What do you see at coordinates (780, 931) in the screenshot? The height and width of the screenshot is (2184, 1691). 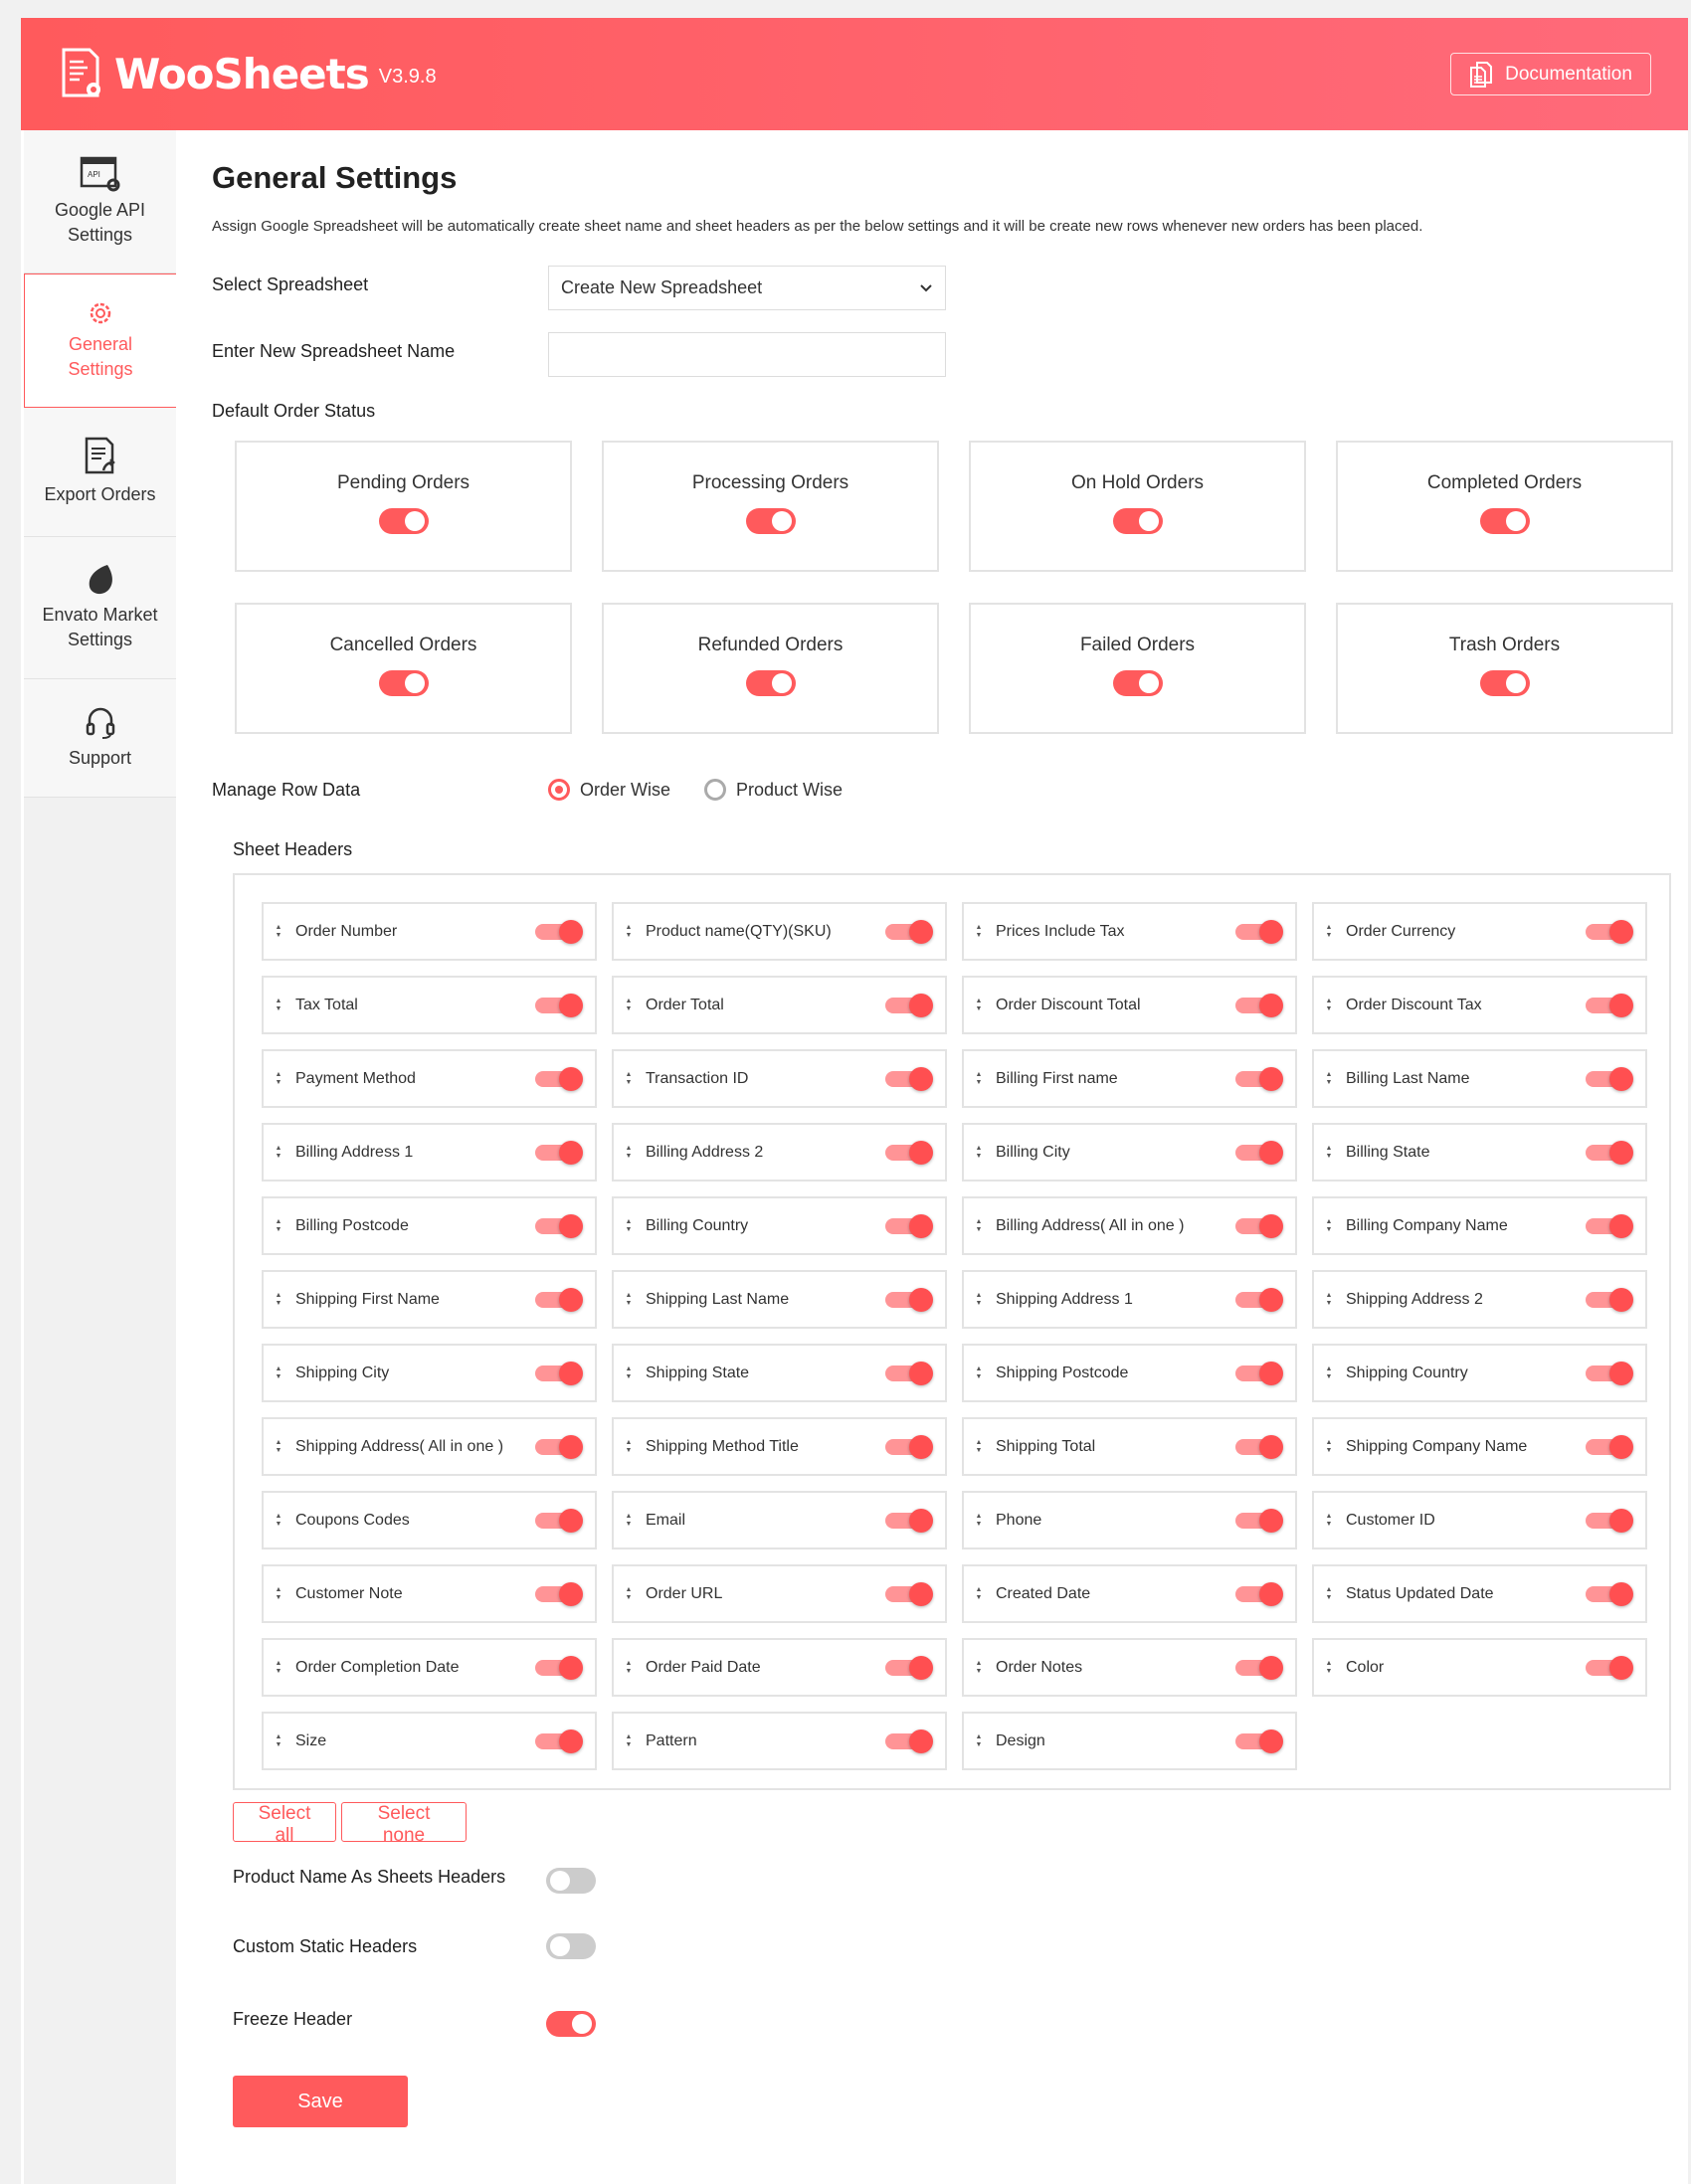 I see `sheet-header-item: ▲ ▼ Product name(QTY)(SKU)` at bounding box center [780, 931].